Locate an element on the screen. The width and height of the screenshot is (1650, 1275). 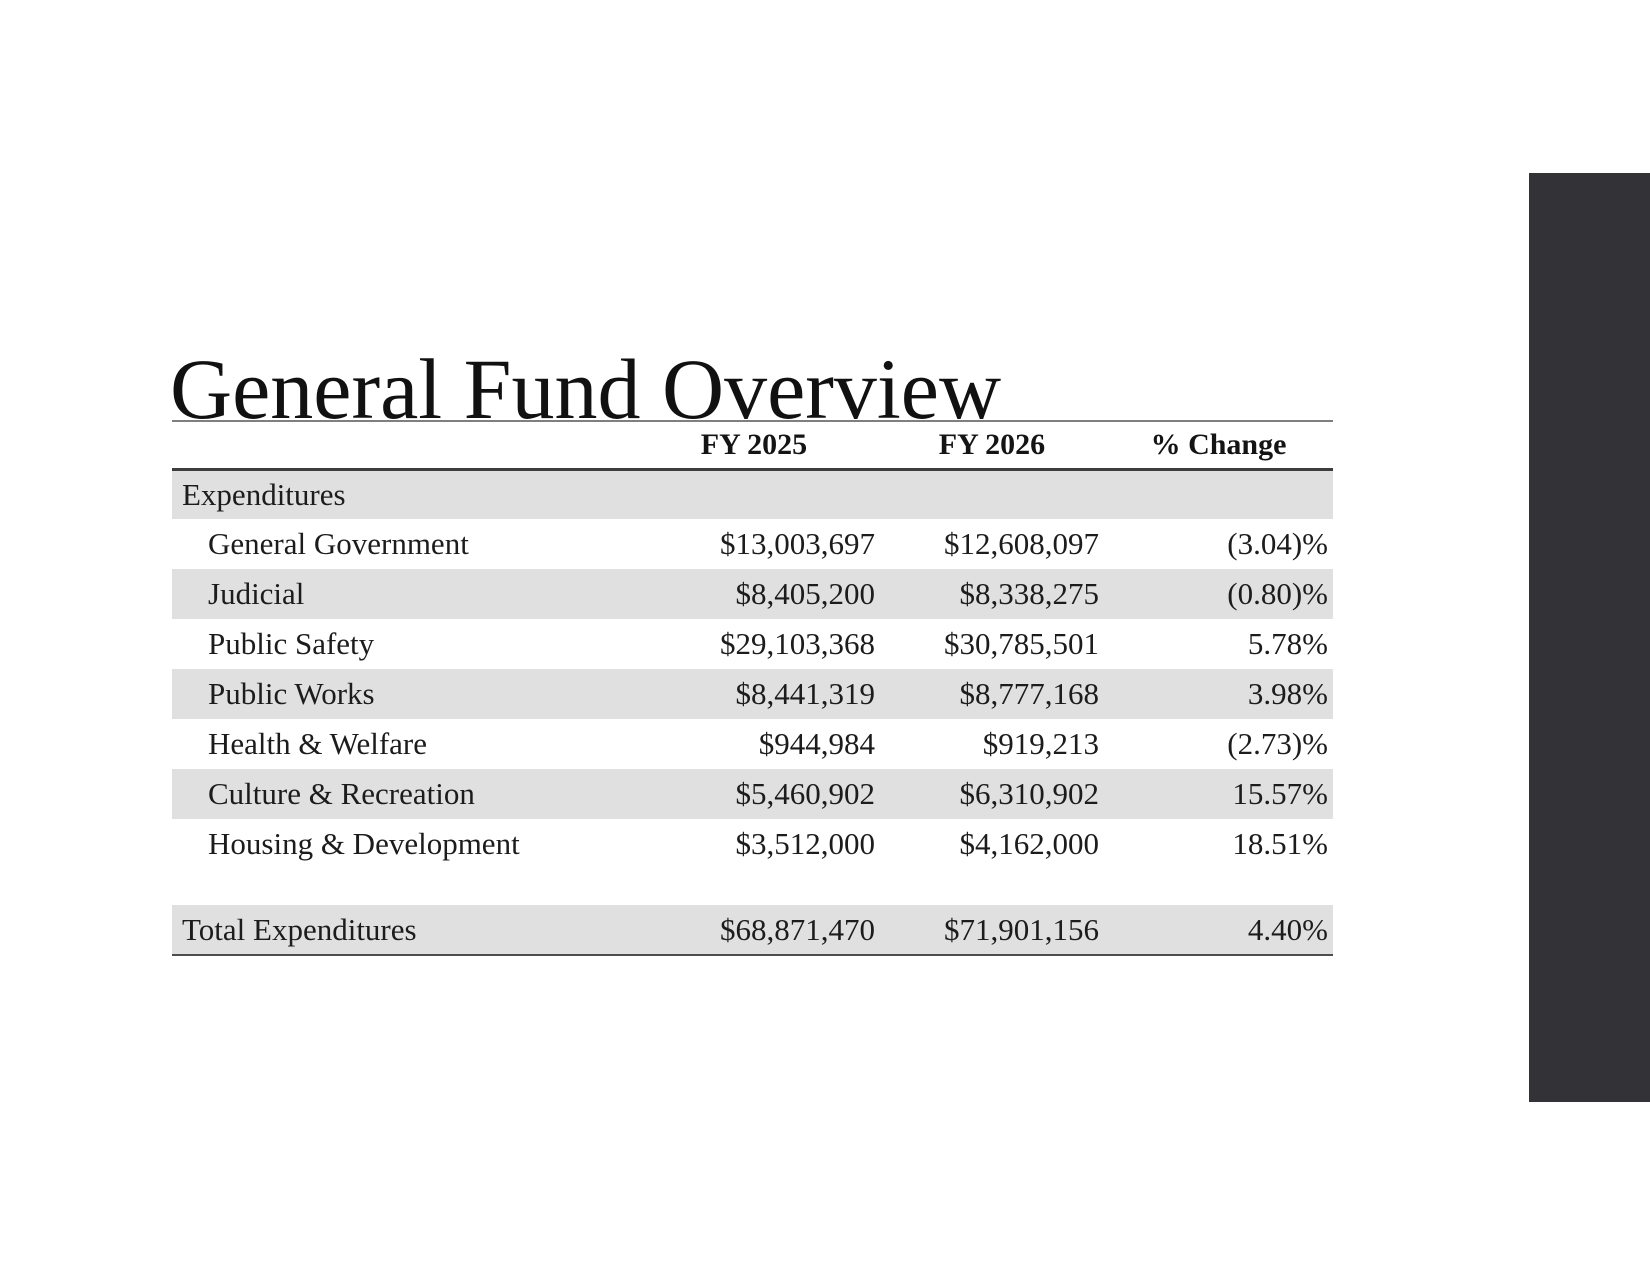
row-fy2025-value: $29,103,368 is located at coordinates (797, 643).